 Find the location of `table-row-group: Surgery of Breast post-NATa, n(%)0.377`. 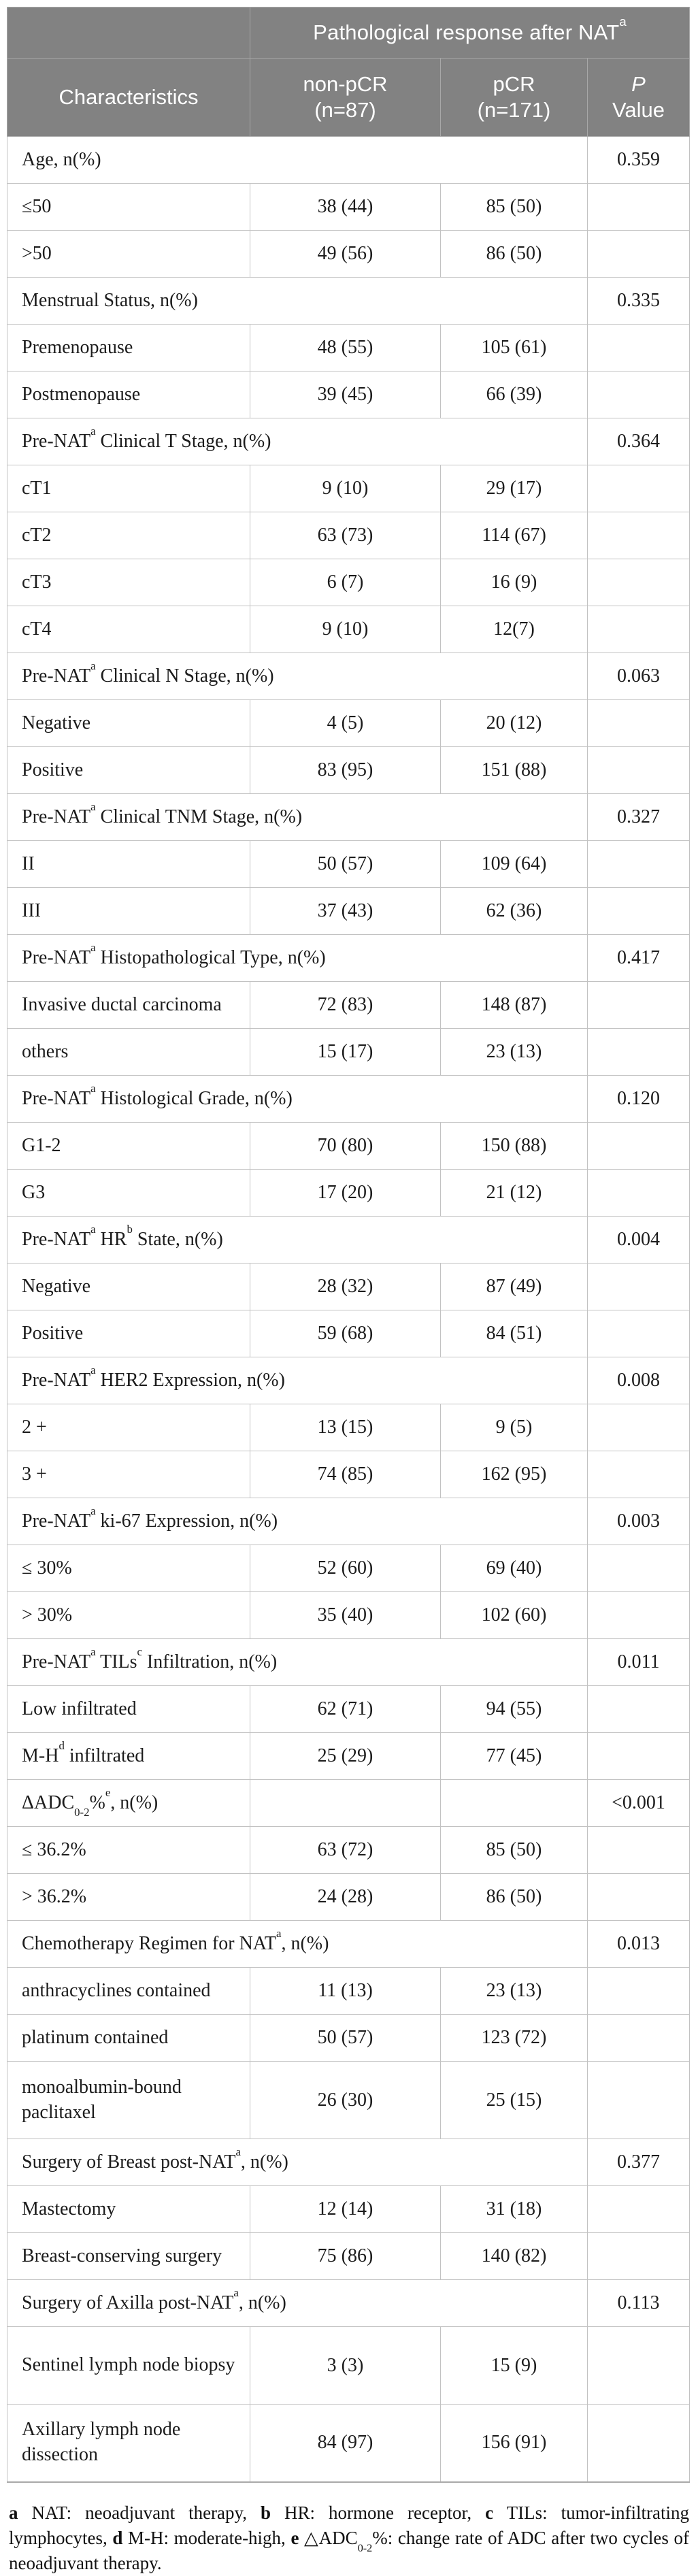

table-row-group: Surgery of Breast post-NATa, n(%)0.377 is located at coordinates (348, 2162).